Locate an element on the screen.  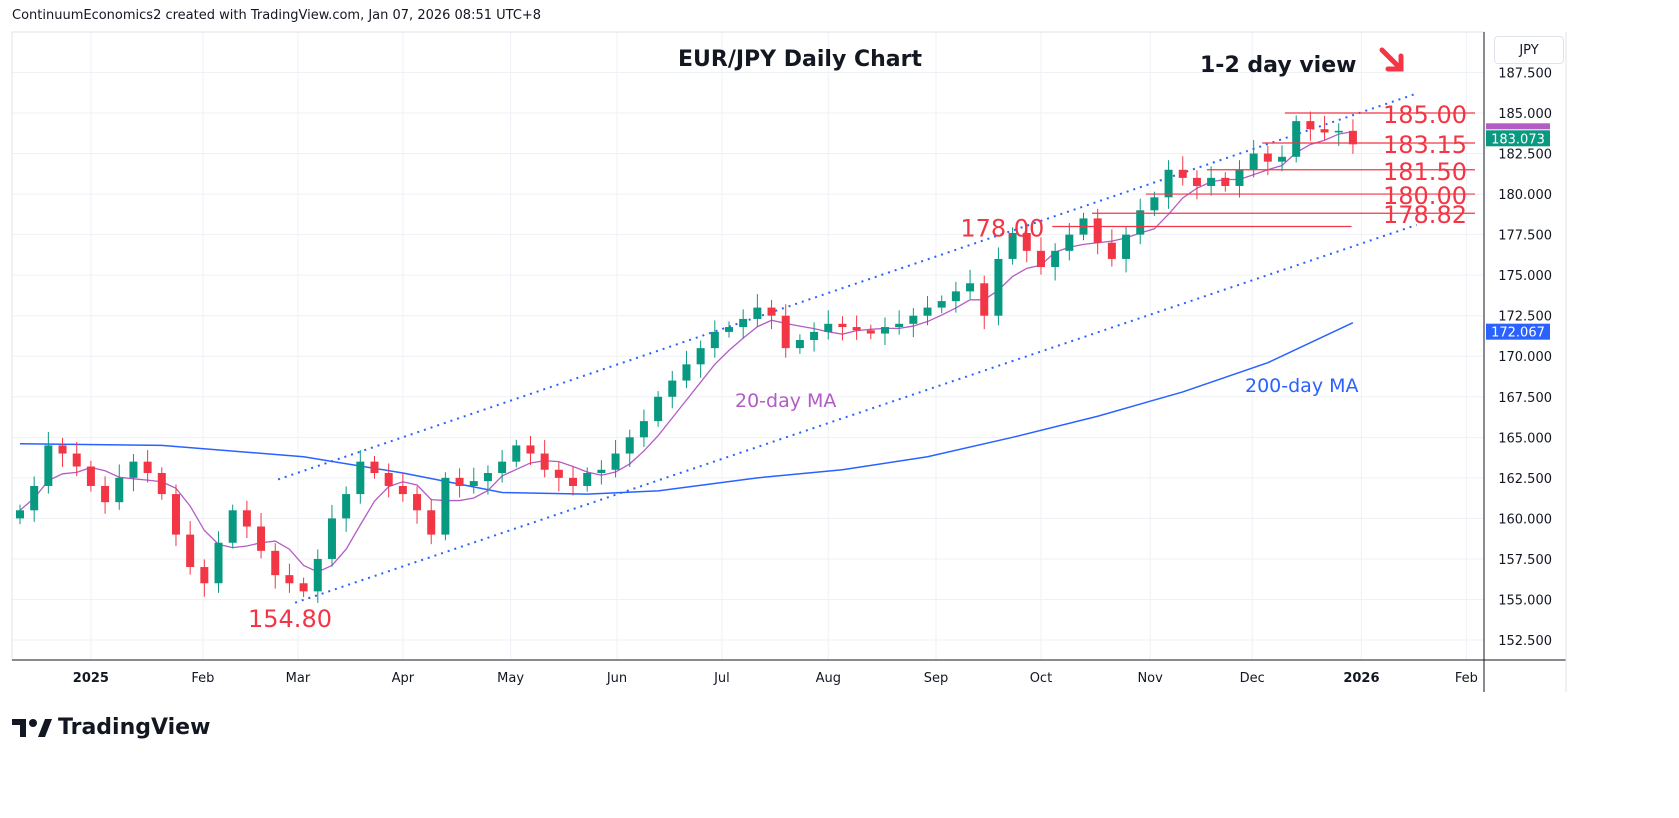
x-tick-label: Jun is located at coordinates (616, 678).